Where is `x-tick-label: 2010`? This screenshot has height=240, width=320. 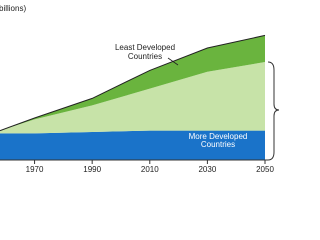
x-tick-label: 2010 is located at coordinates (150, 169).